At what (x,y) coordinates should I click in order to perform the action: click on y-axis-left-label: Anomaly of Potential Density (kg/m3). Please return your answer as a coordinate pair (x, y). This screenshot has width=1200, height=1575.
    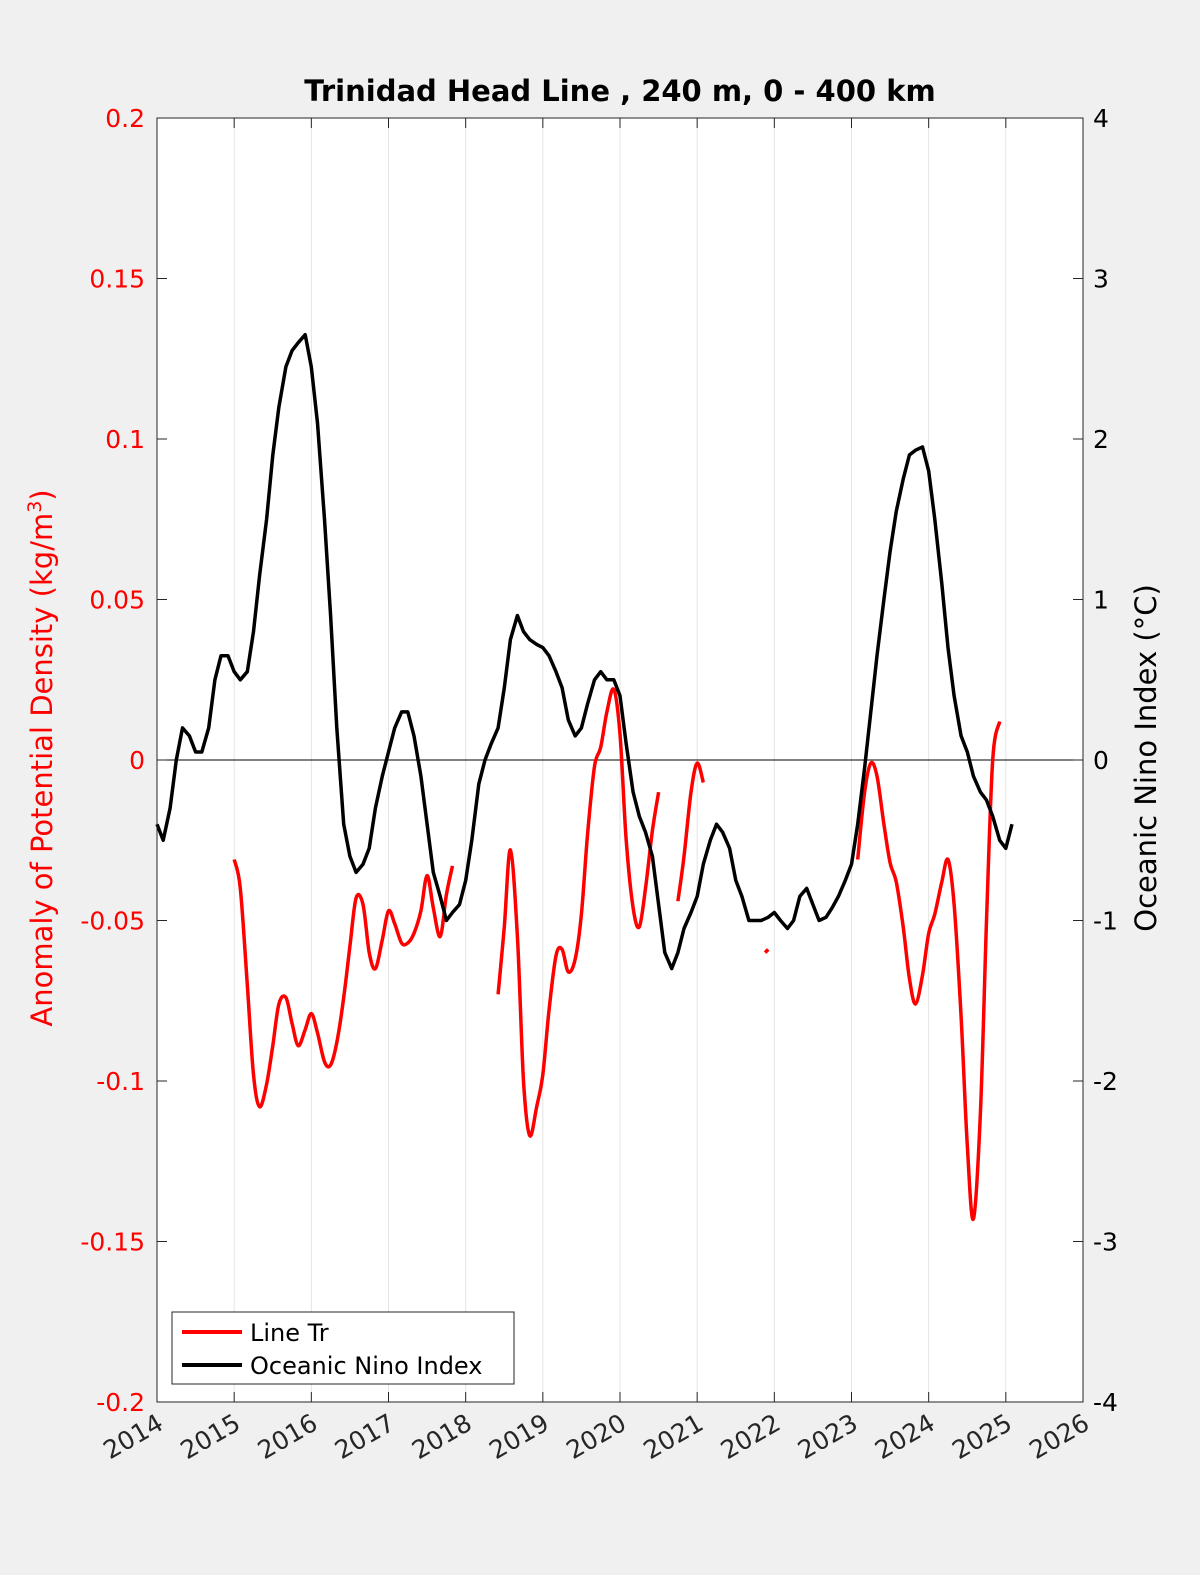
    Looking at the image, I should click on (41, 757).